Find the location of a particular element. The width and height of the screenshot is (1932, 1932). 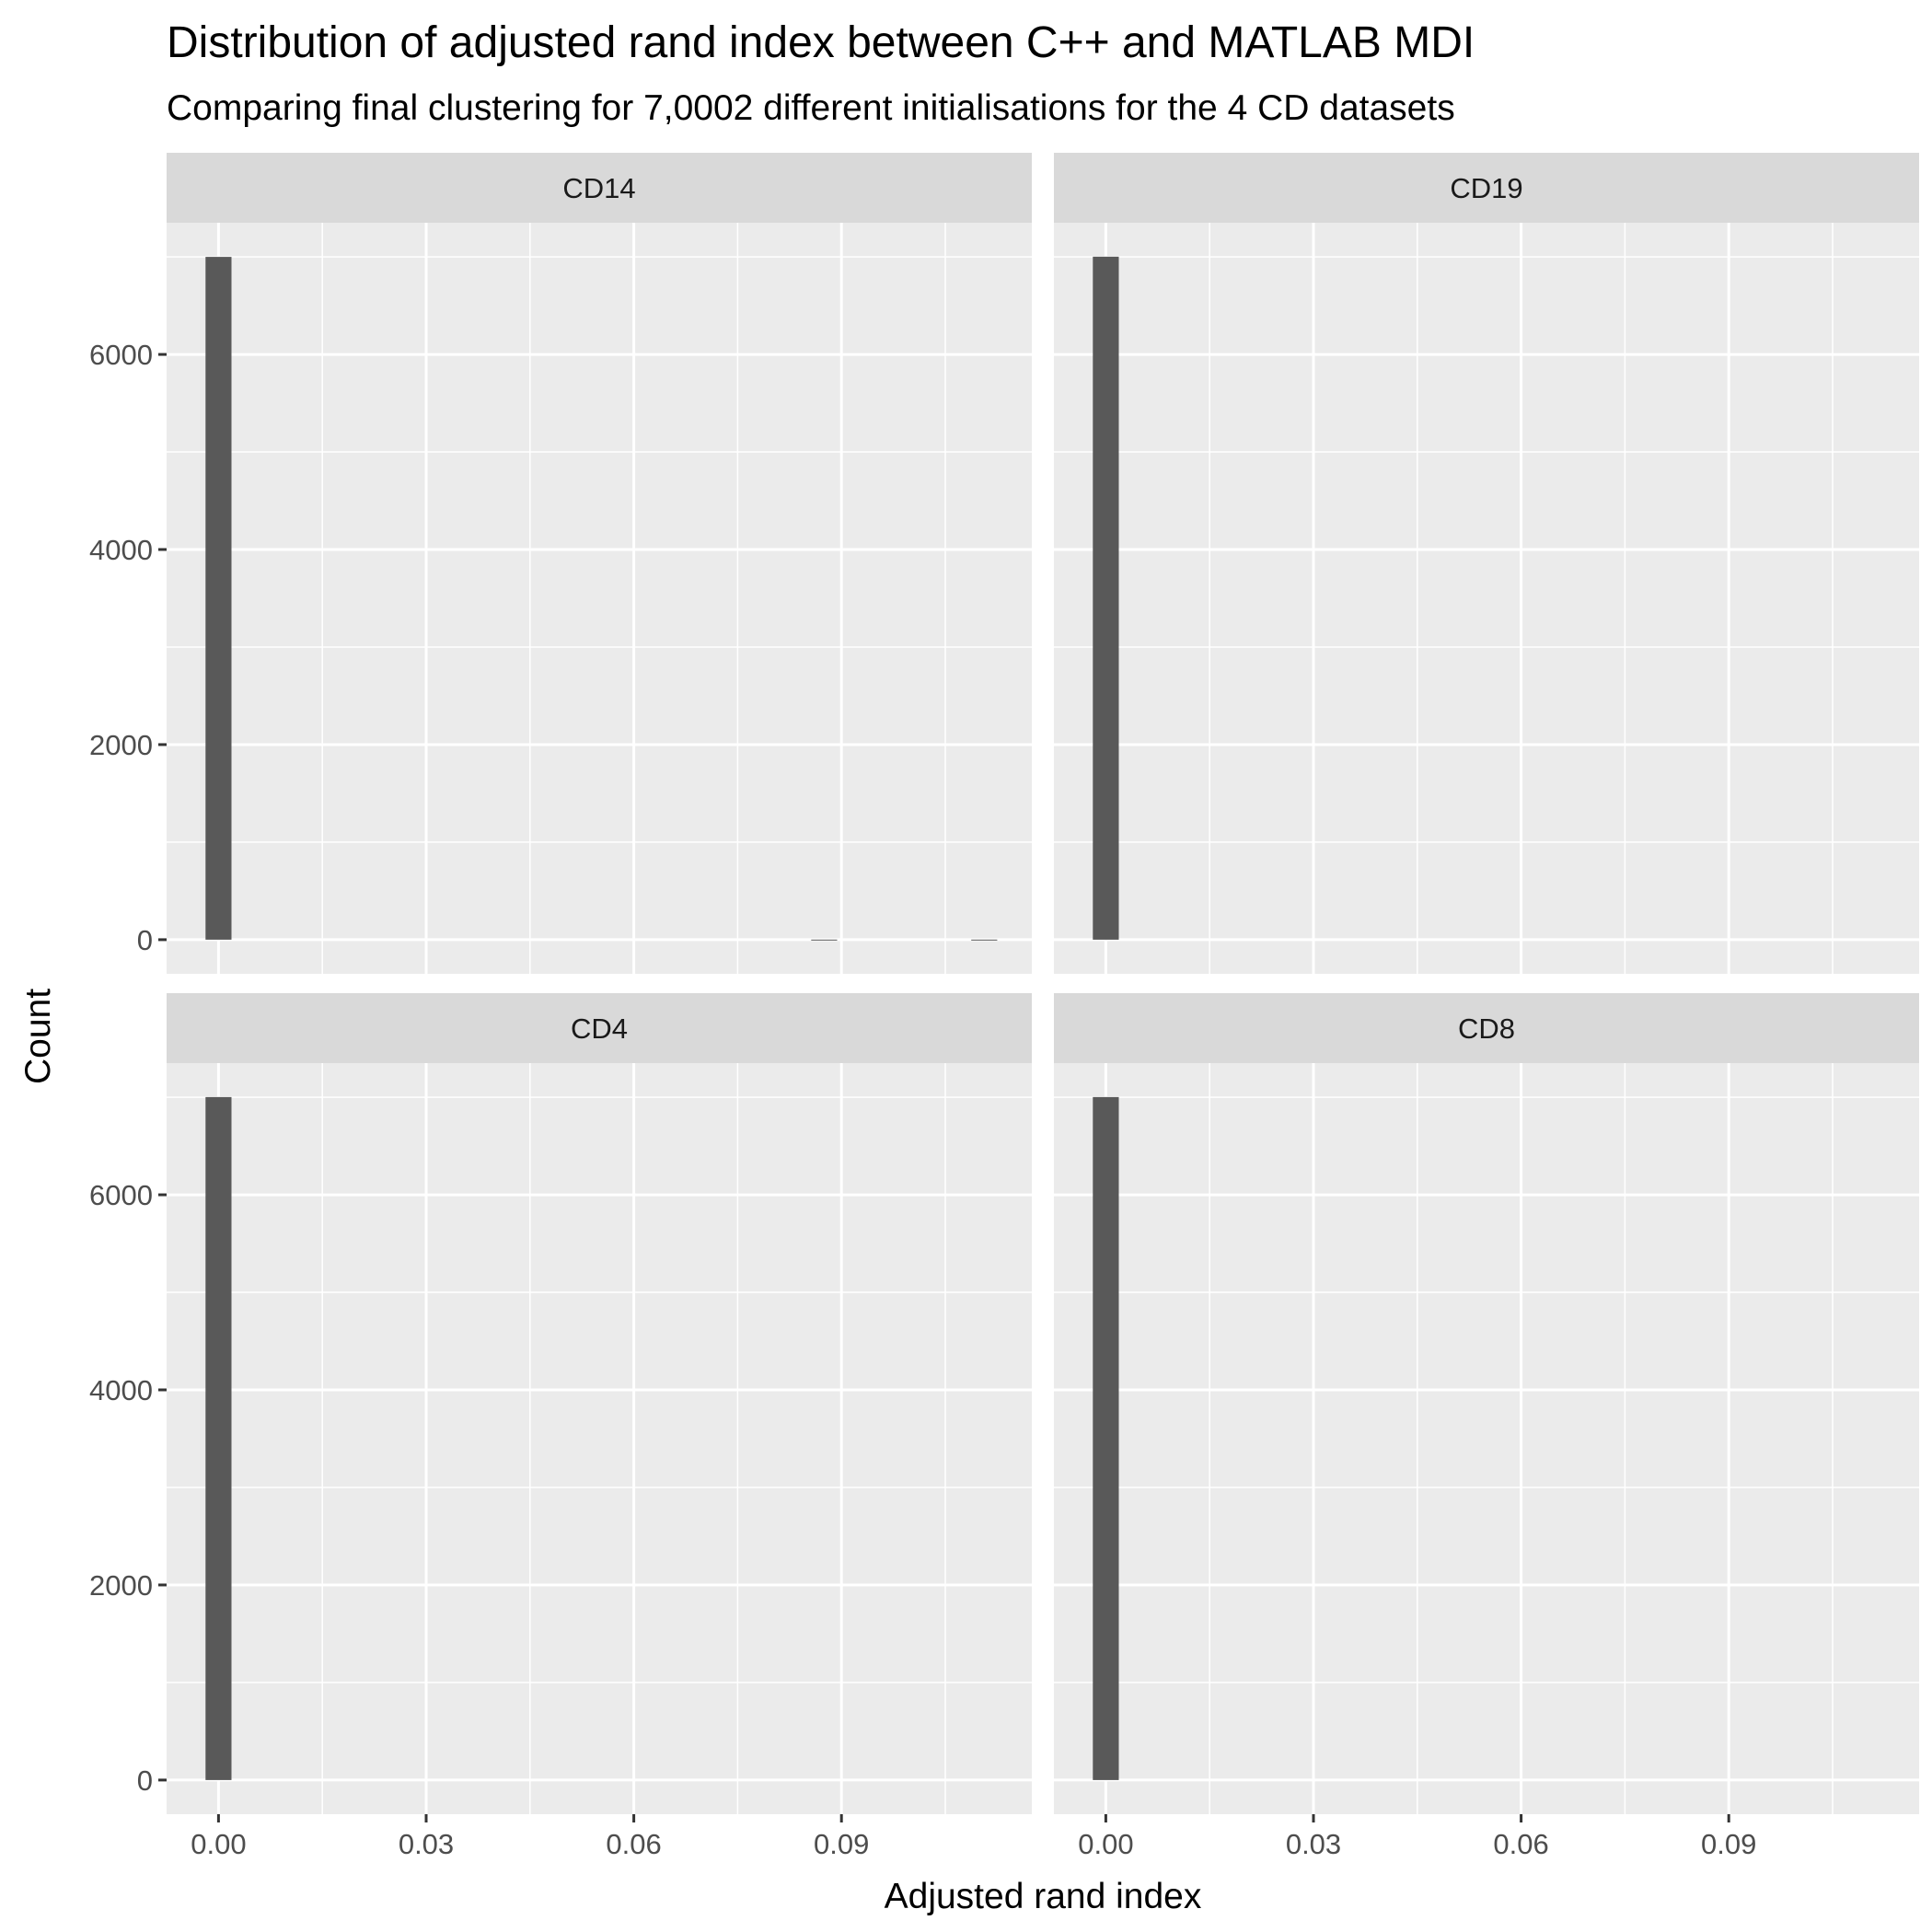

y-axes: 0 2000 4000 6000 0 2000 4000 6000 is located at coordinates (128, 1068).